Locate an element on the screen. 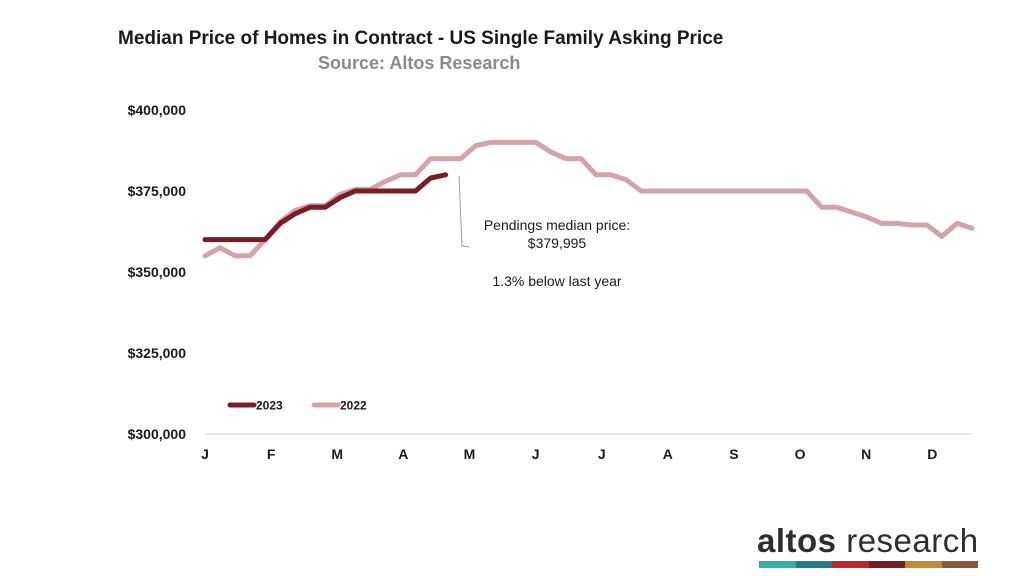  y-tick-label: $375,000 is located at coordinates (157, 191).